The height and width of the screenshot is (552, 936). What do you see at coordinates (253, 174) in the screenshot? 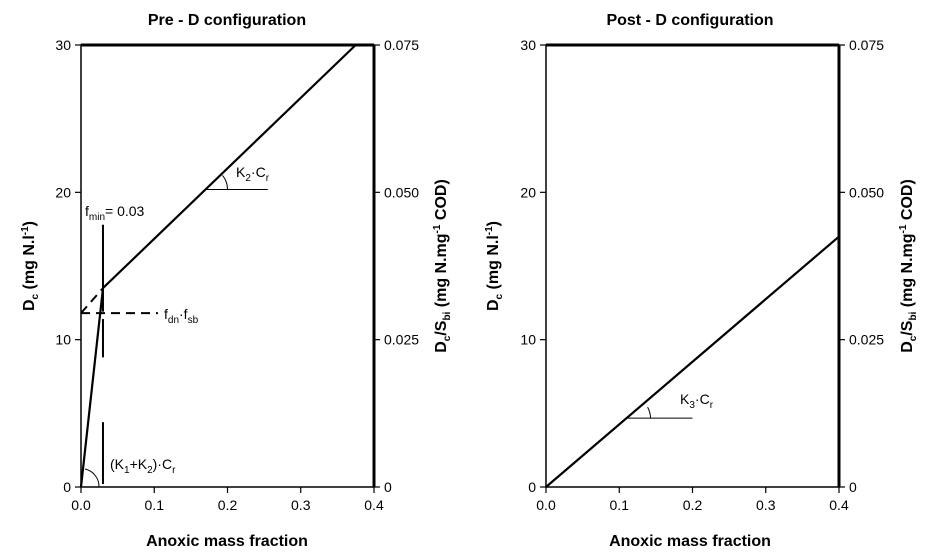
I see `k2-cr-label: K2·Cr` at bounding box center [253, 174].